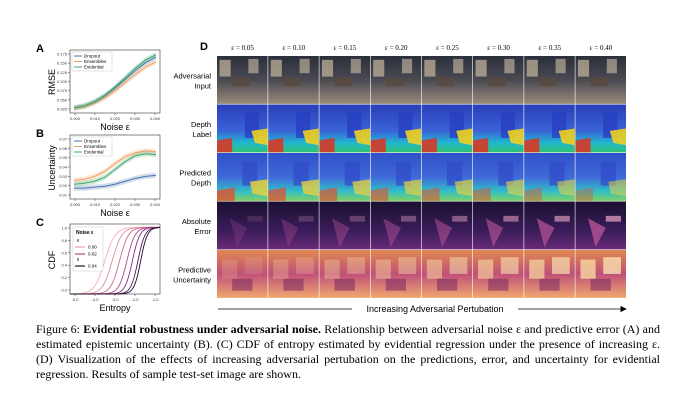  Describe the element at coordinates (92, 141) in the screenshot. I see `legend-dropout: Dropout` at that location.